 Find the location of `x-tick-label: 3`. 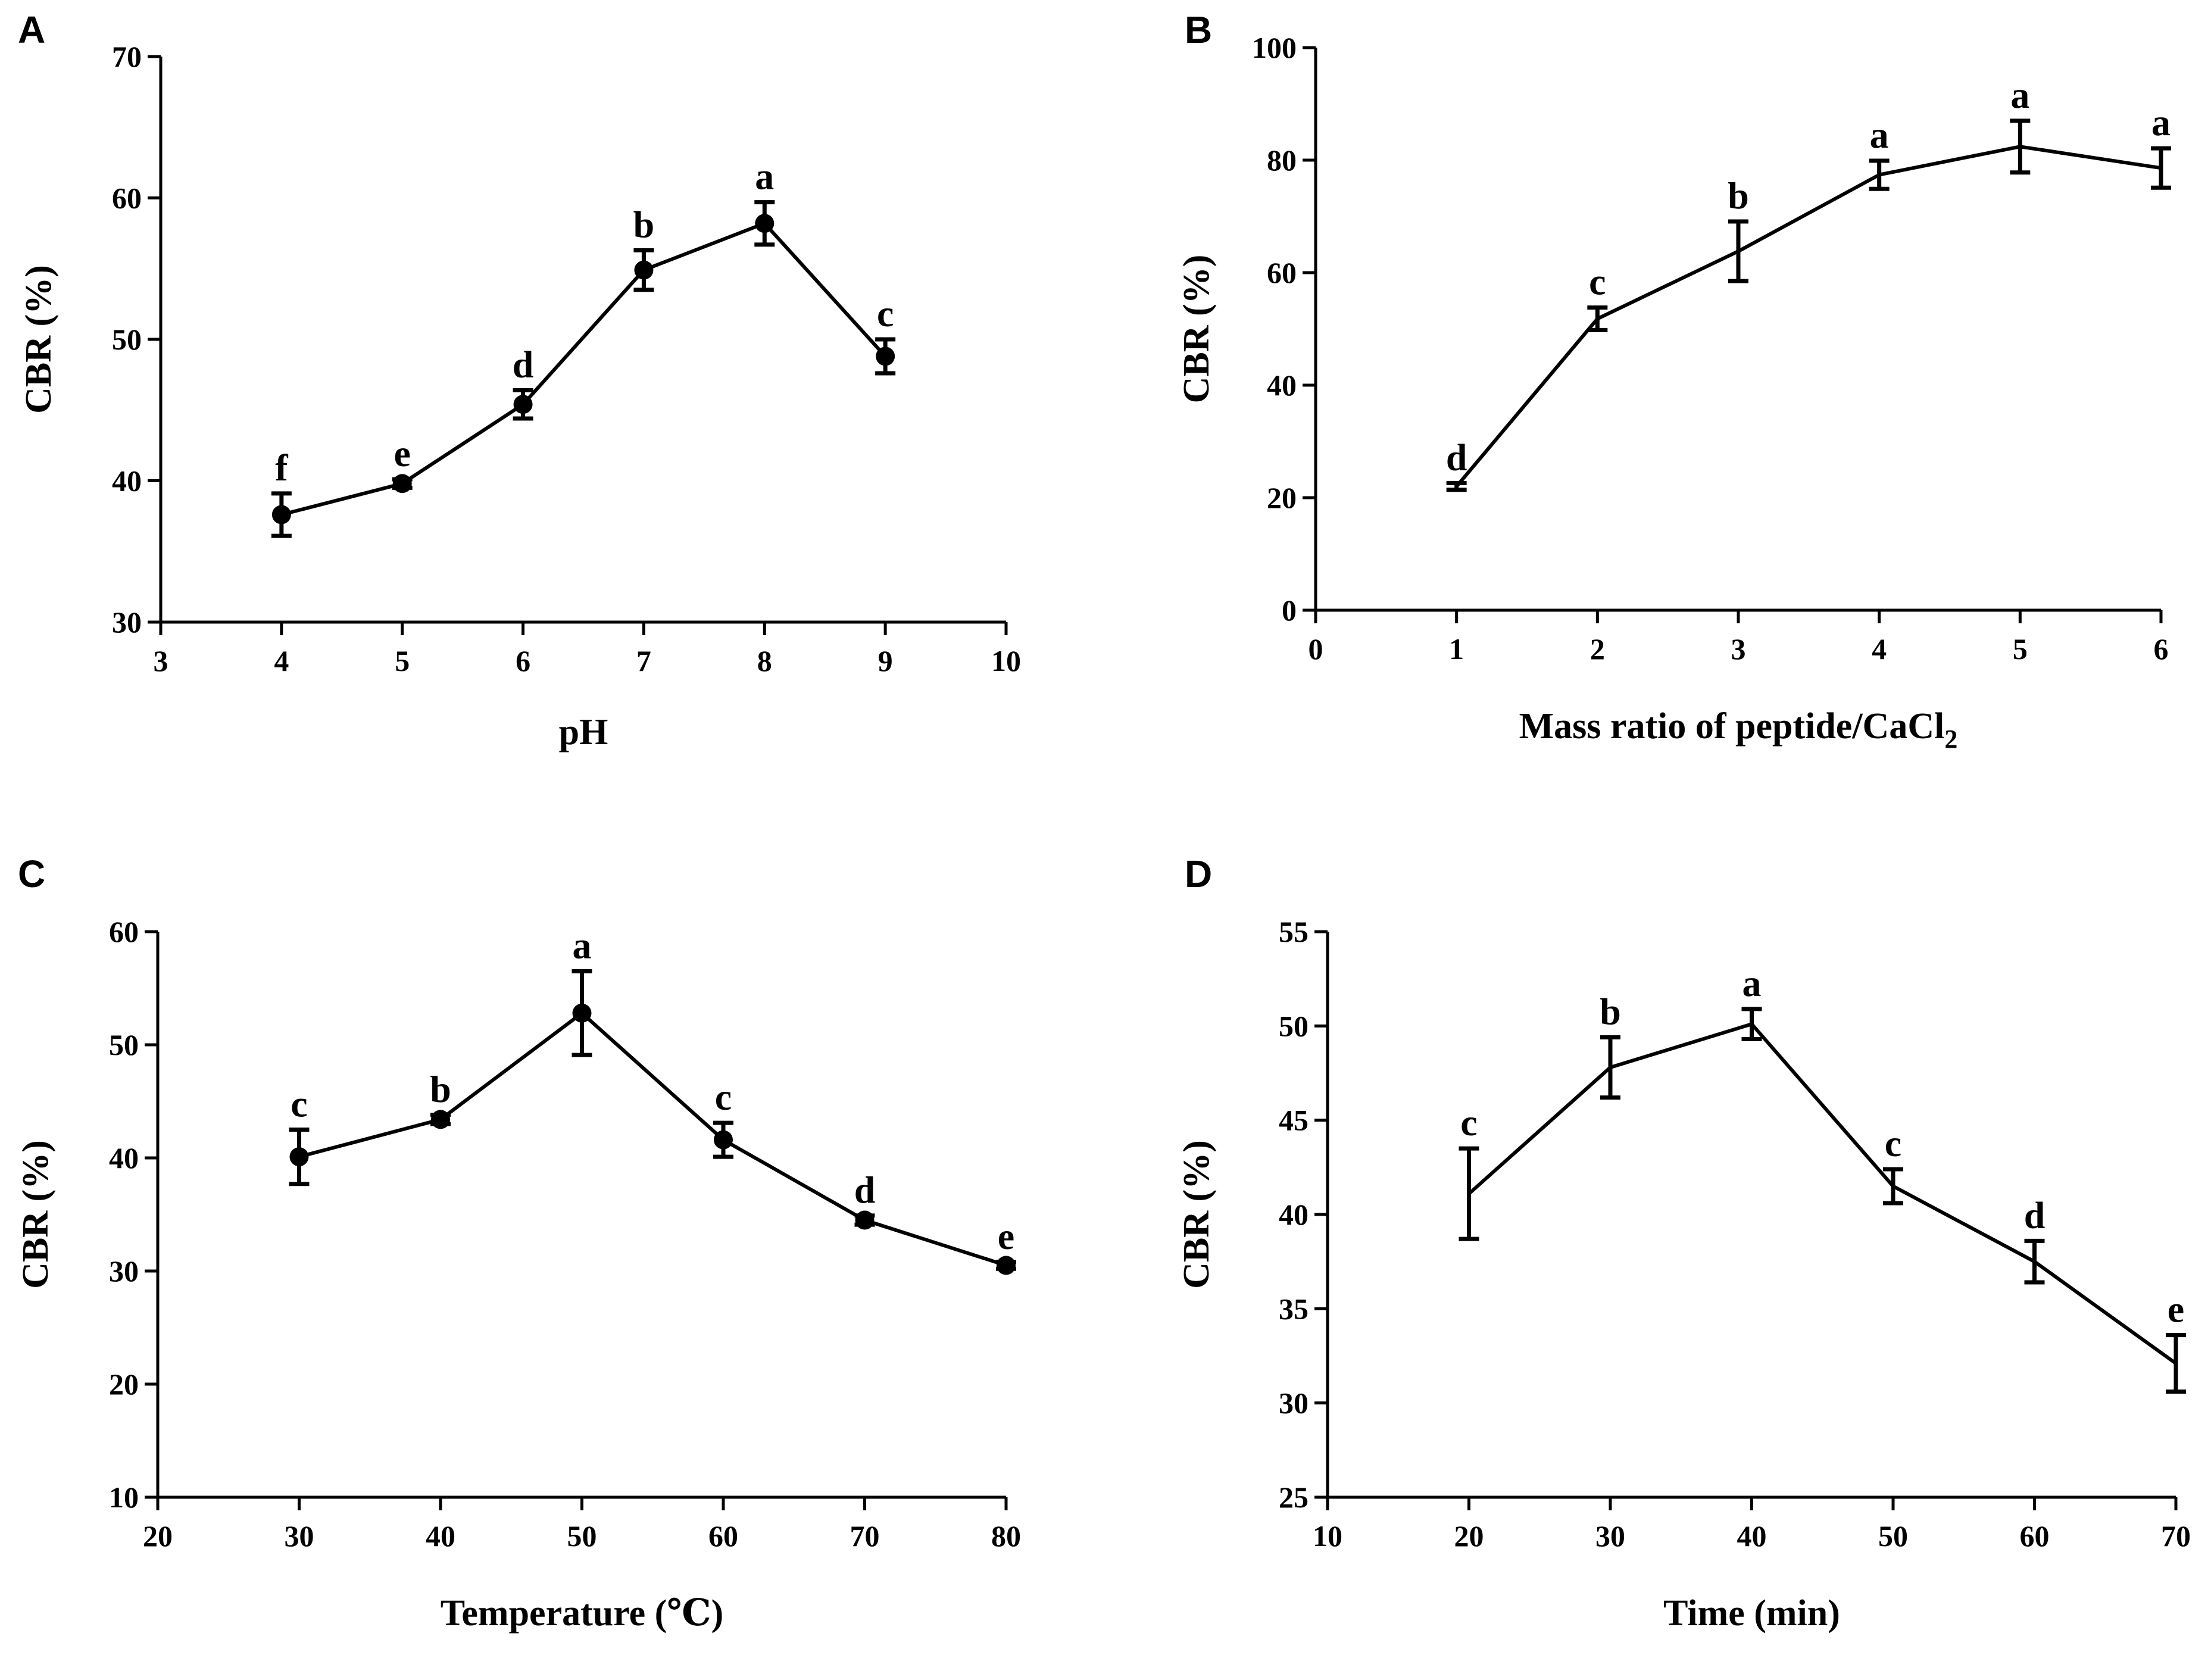

x-tick-label: 3 is located at coordinates (161, 660).